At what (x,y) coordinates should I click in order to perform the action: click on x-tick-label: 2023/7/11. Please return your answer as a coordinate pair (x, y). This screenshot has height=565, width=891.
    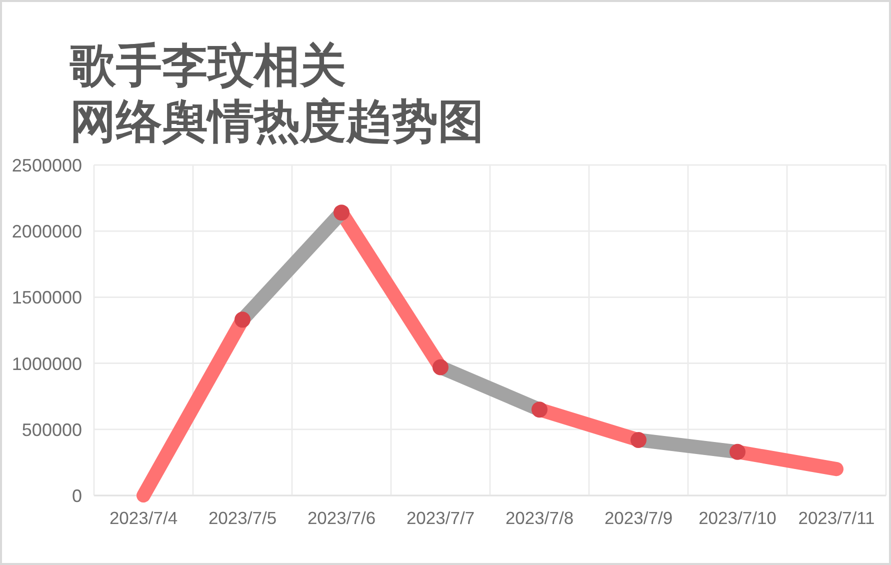
    Looking at the image, I should click on (836, 518).